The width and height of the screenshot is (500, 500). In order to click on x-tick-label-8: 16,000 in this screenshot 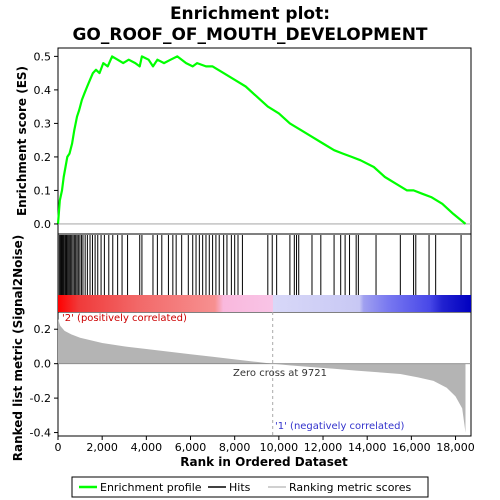, I will do `click(411, 447)`.